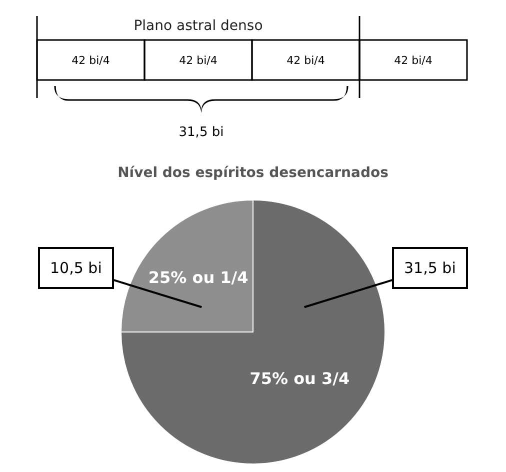  Describe the element at coordinates (198, 26) in the screenshot. I see `text: Plano astral denso` at that location.